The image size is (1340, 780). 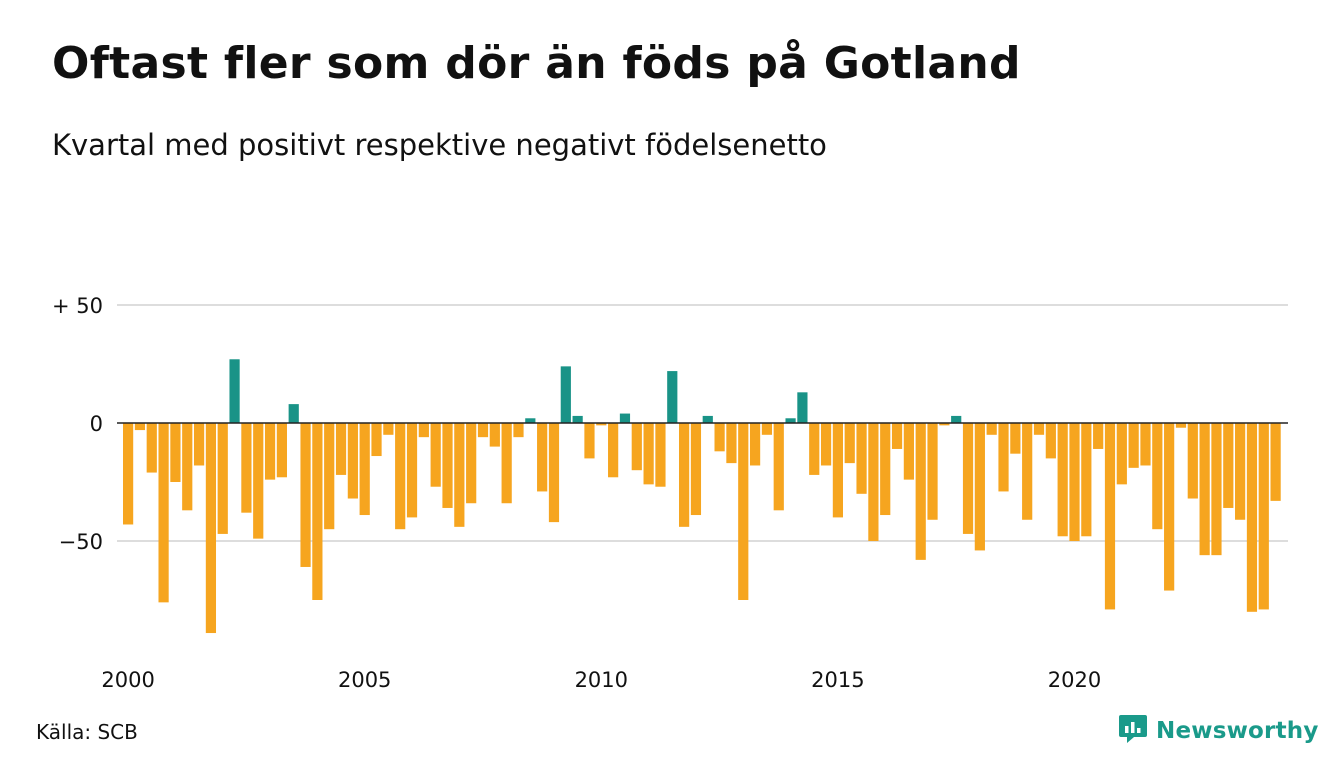 I want to click on y-tick-label: + 50, so click(x=77, y=306).